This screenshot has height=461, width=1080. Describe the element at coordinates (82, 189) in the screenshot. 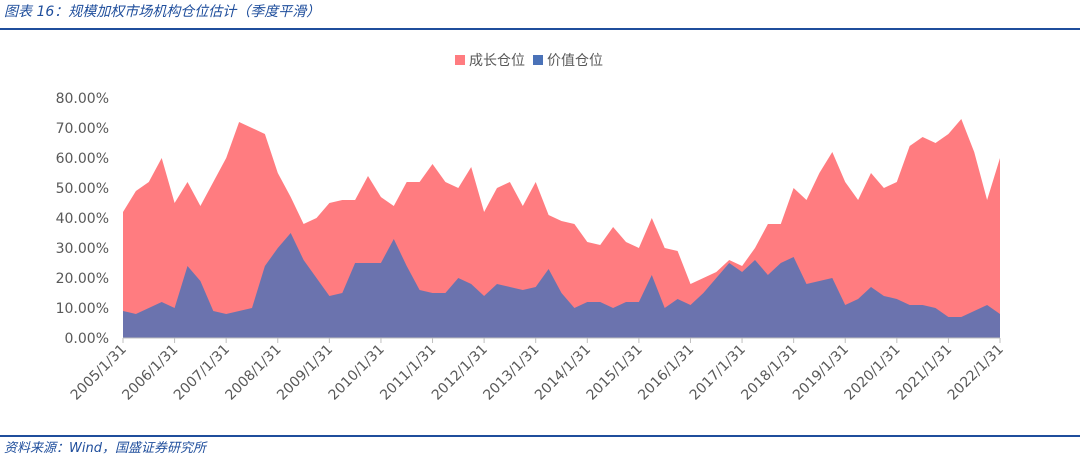

I see `y-tick-label: 50.00%` at that location.